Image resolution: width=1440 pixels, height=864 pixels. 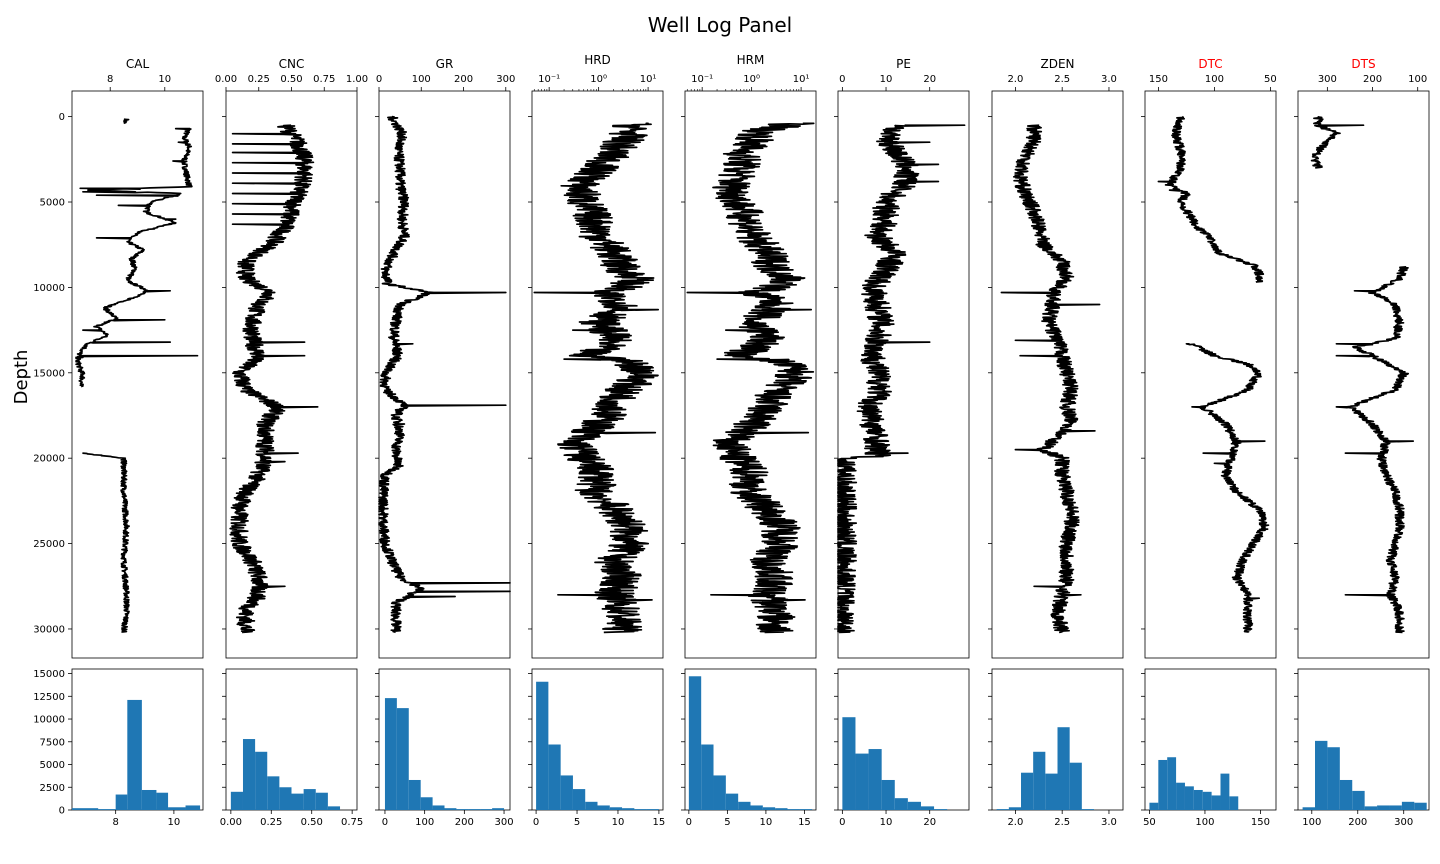 I want to click on top-tick-label: 1.00, so click(x=357, y=79).